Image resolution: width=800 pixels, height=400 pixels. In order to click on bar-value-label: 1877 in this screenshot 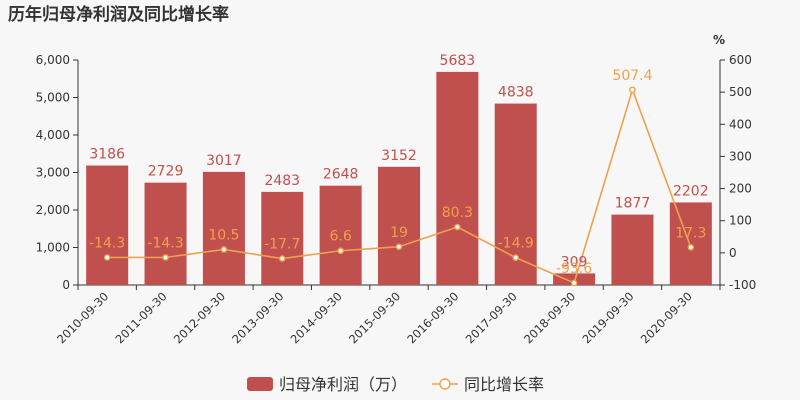, I will do `click(633, 204)`.